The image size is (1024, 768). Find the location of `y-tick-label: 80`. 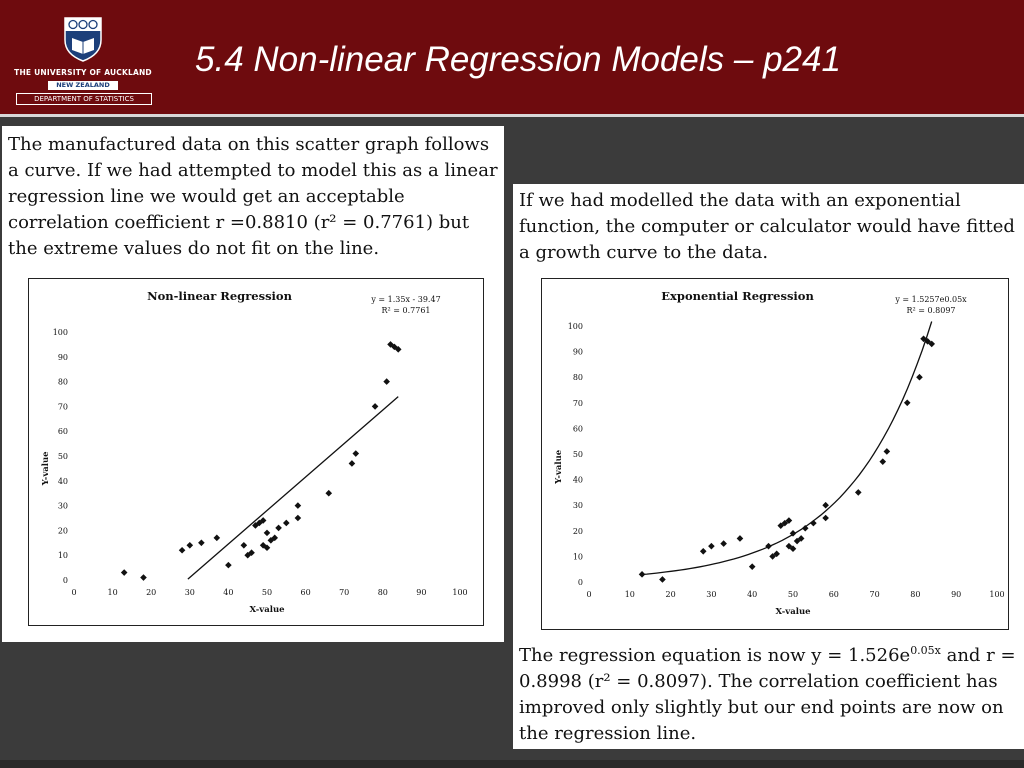

y-tick-label: 80 is located at coordinates (63, 382).